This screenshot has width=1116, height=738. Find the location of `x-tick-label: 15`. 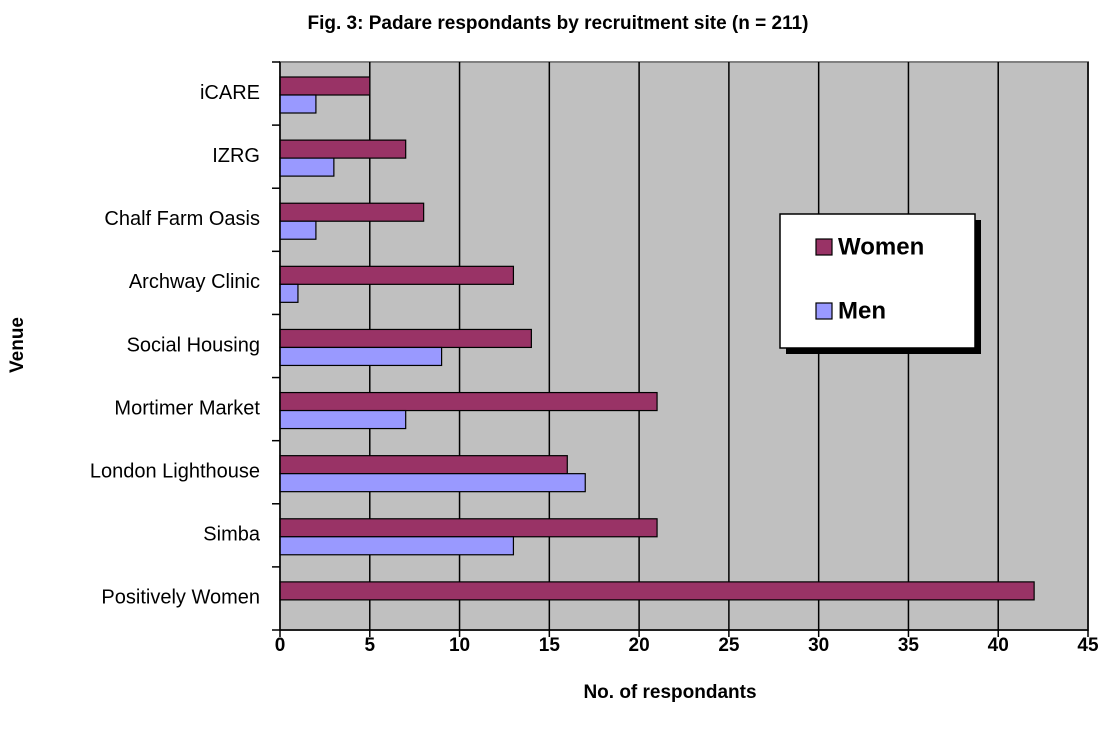

x-tick-label: 15 is located at coordinates (550, 645).